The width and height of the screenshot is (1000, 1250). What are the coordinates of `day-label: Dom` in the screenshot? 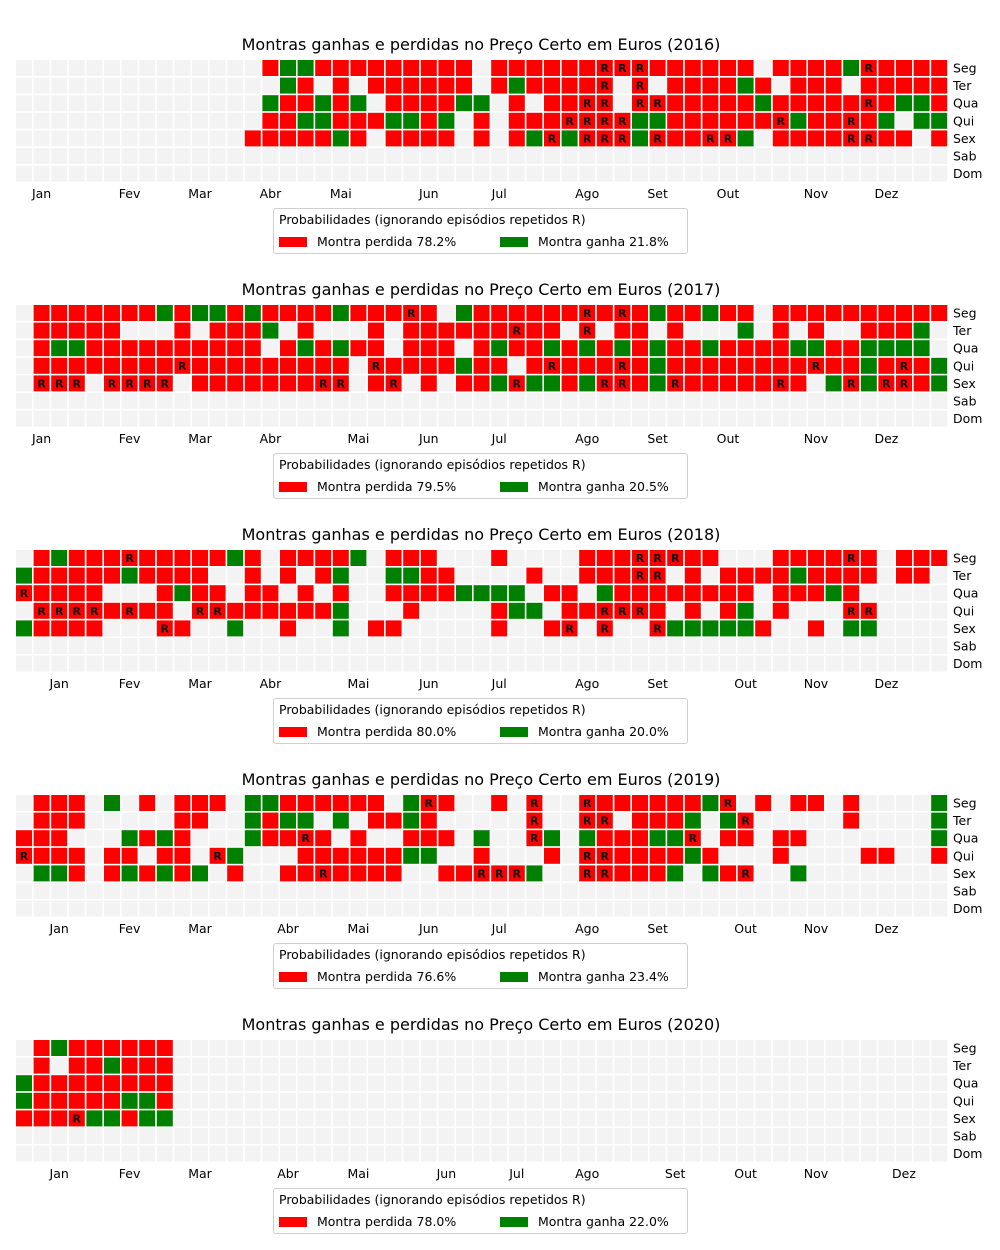 It's located at (967, 173).